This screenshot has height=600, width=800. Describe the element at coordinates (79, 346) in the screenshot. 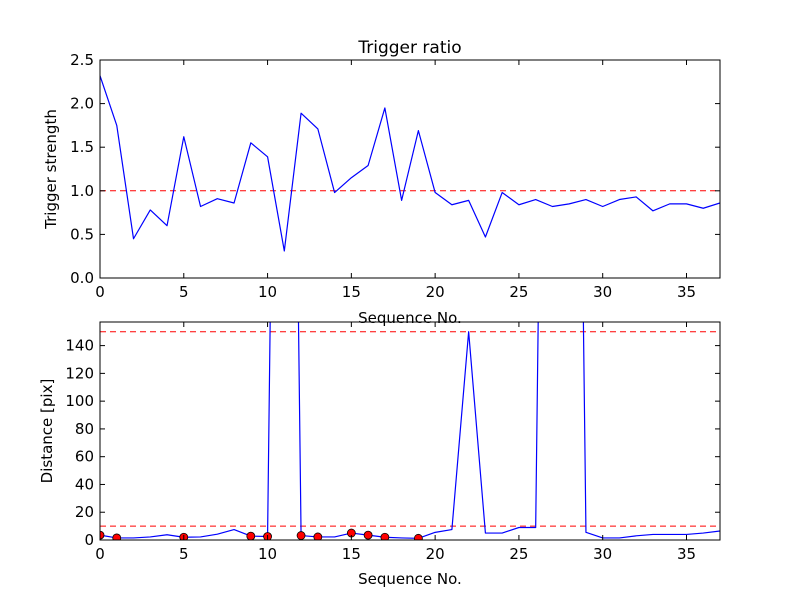

I see `y-tick-label: 140` at that location.